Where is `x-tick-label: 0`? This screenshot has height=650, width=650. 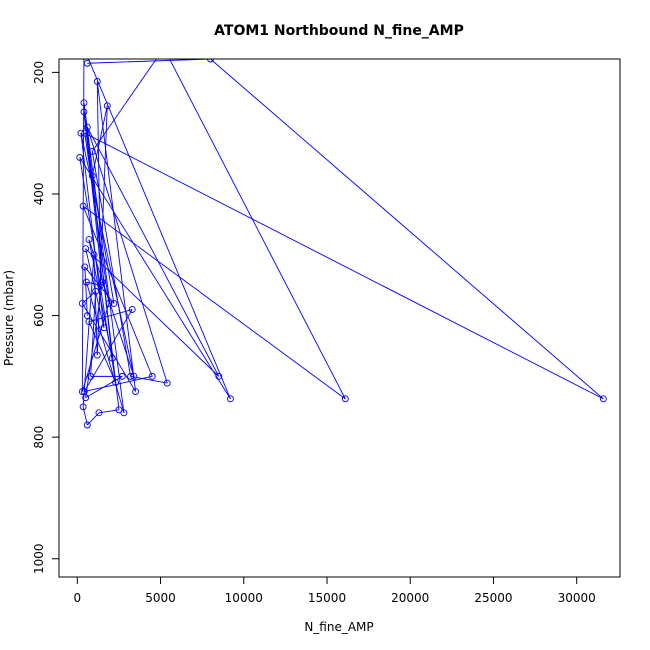 x-tick-label: 0 is located at coordinates (77, 598).